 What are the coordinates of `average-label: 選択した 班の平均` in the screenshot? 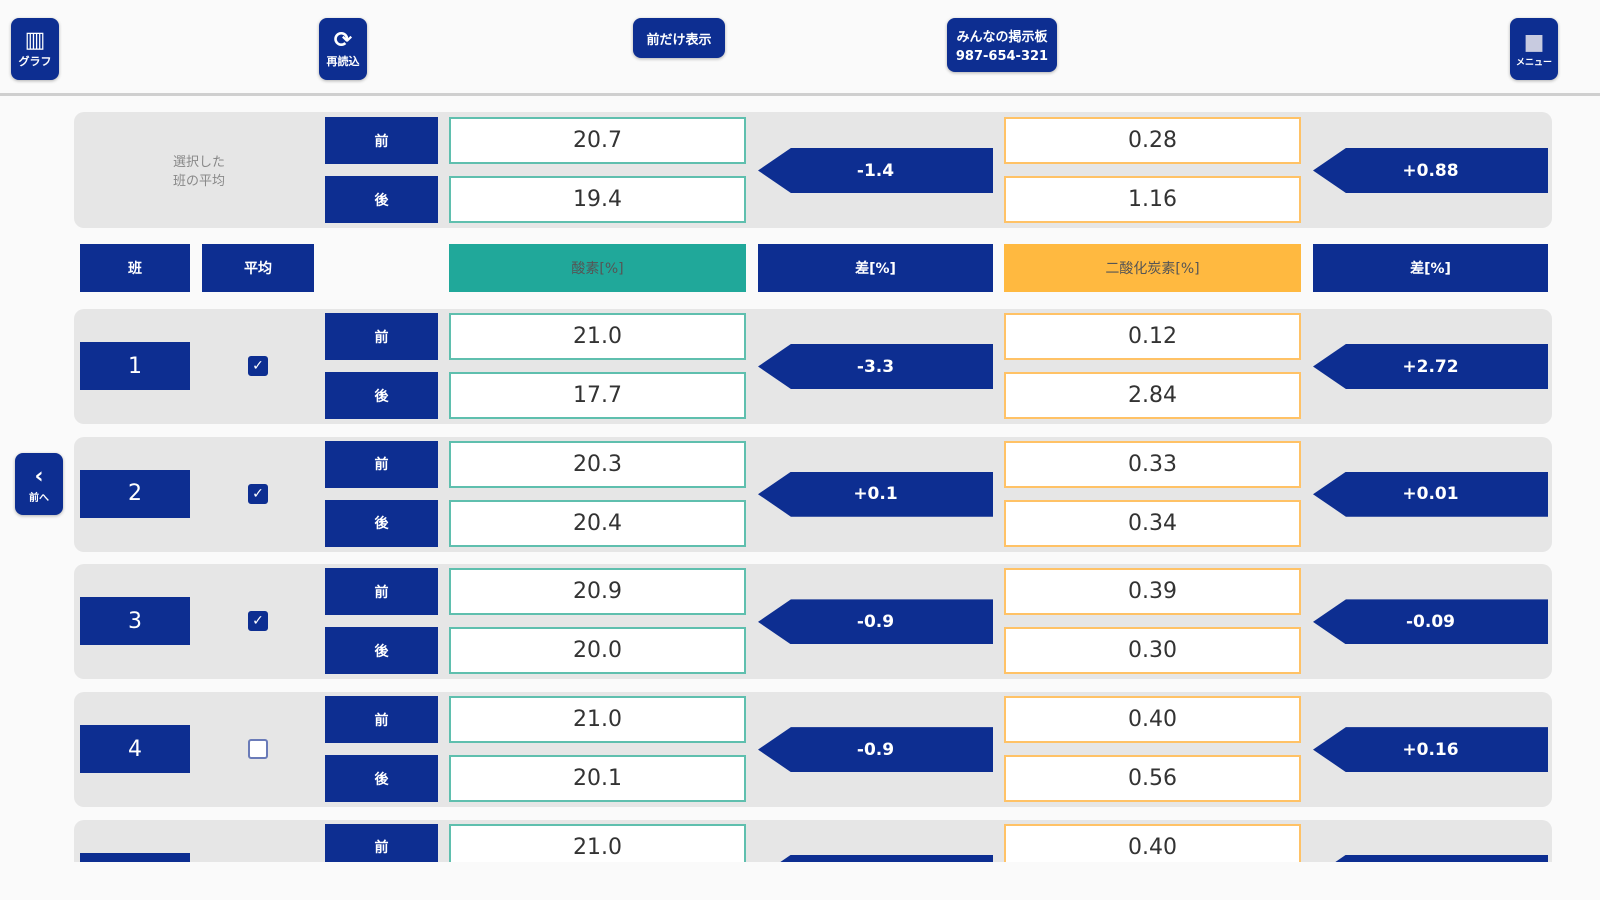 It's located at (198, 172).